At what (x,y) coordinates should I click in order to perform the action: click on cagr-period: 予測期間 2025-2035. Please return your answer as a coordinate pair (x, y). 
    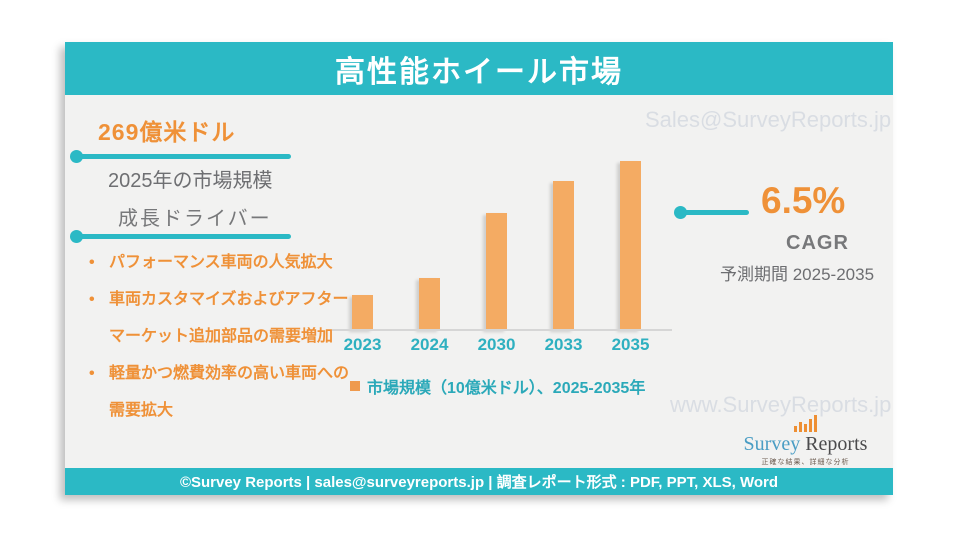
    Looking at the image, I should click on (797, 274).